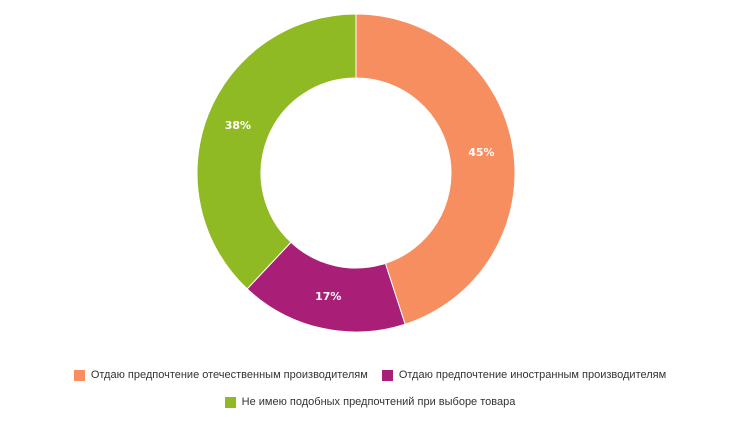  What do you see at coordinates (276, 151) in the screenshot?
I see `slice-no-preference` at bounding box center [276, 151].